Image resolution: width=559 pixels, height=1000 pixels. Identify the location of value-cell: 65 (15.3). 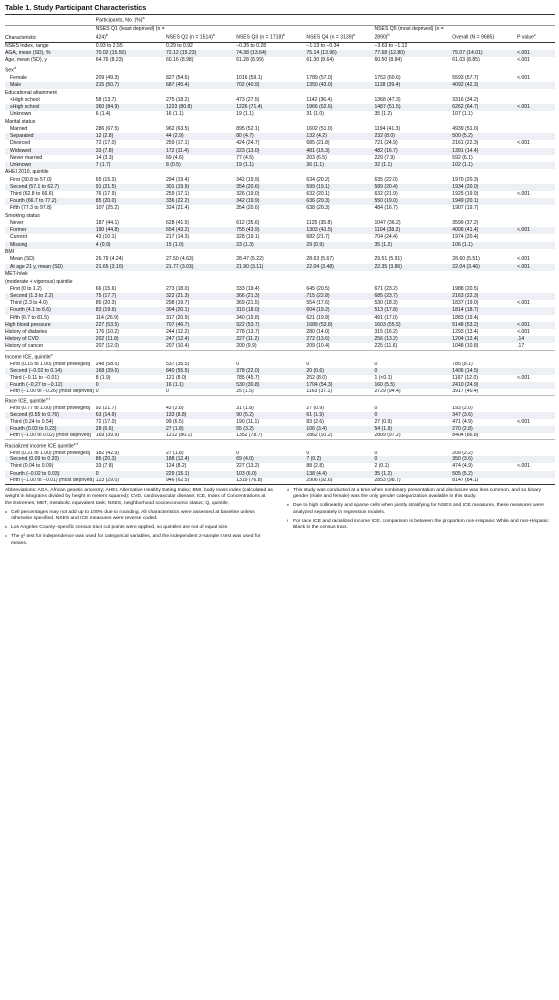
(106, 179).